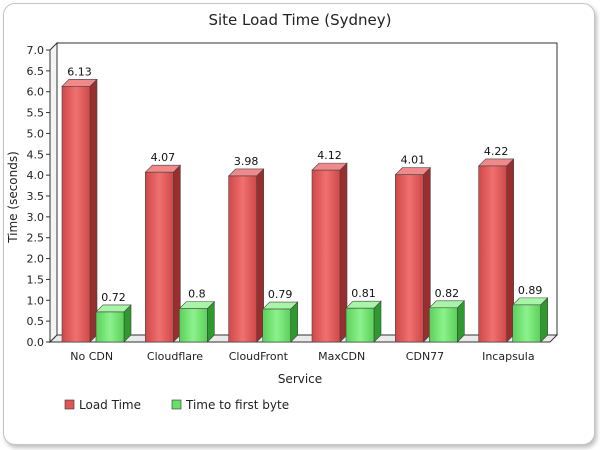 The height and width of the screenshot is (450, 600). Describe the element at coordinates (36, 133) in the screenshot. I see `y-tick-label: 5.0` at that location.